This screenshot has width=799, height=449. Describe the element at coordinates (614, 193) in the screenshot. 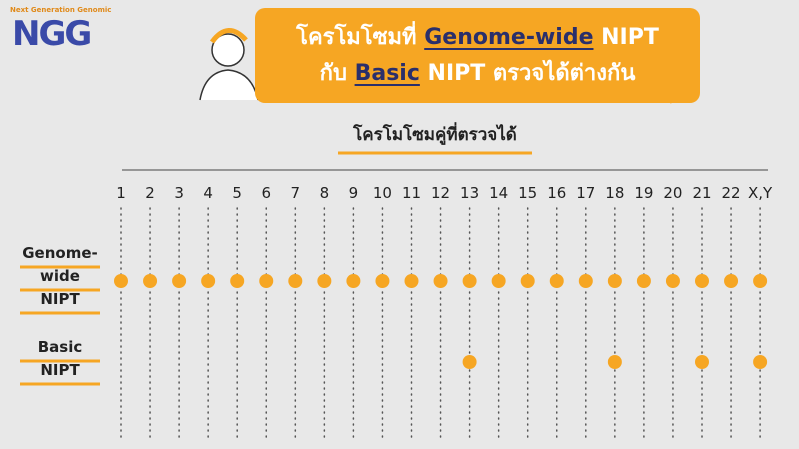

I see `column-label: 18` at that location.